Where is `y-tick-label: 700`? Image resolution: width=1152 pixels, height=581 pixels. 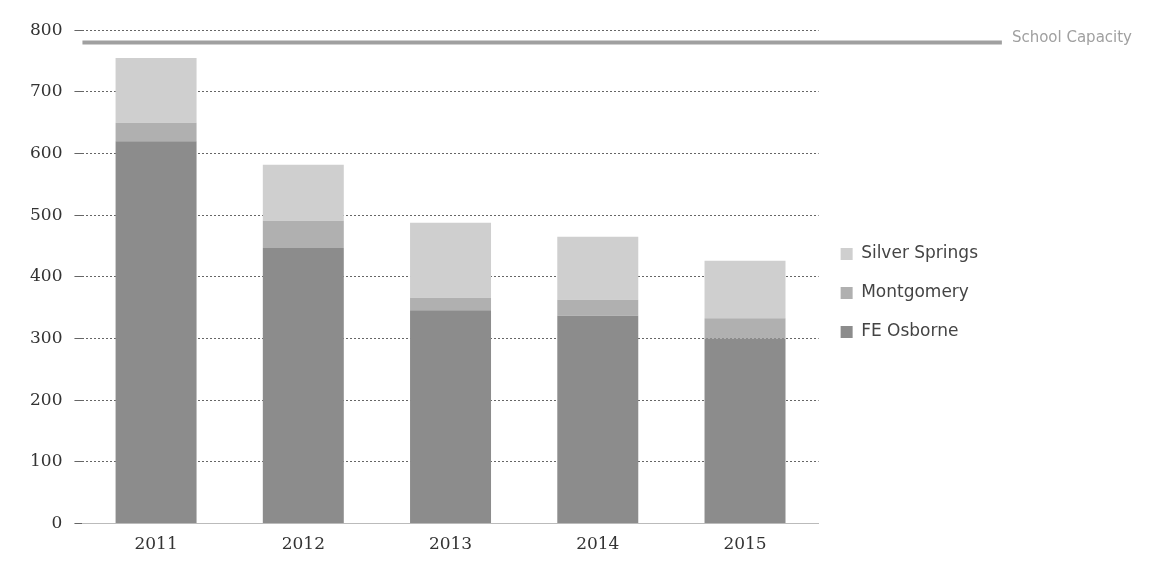
y-tick-label: 700 is located at coordinates (46, 90).